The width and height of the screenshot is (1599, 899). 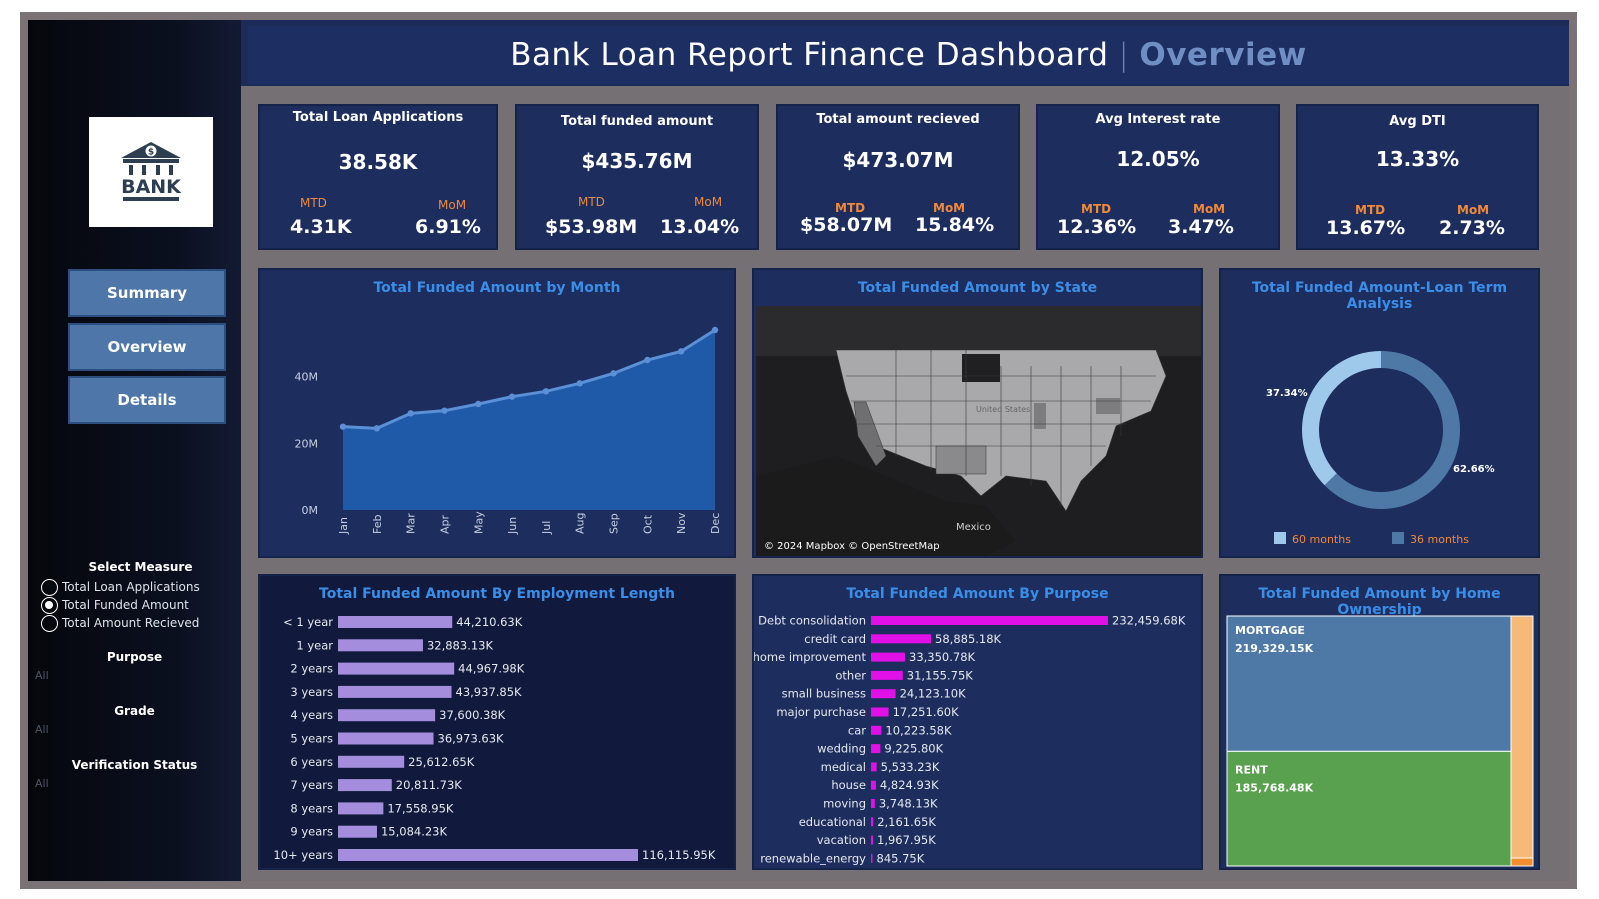 I want to click on data-label: 24,123.10K, so click(x=933, y=694).